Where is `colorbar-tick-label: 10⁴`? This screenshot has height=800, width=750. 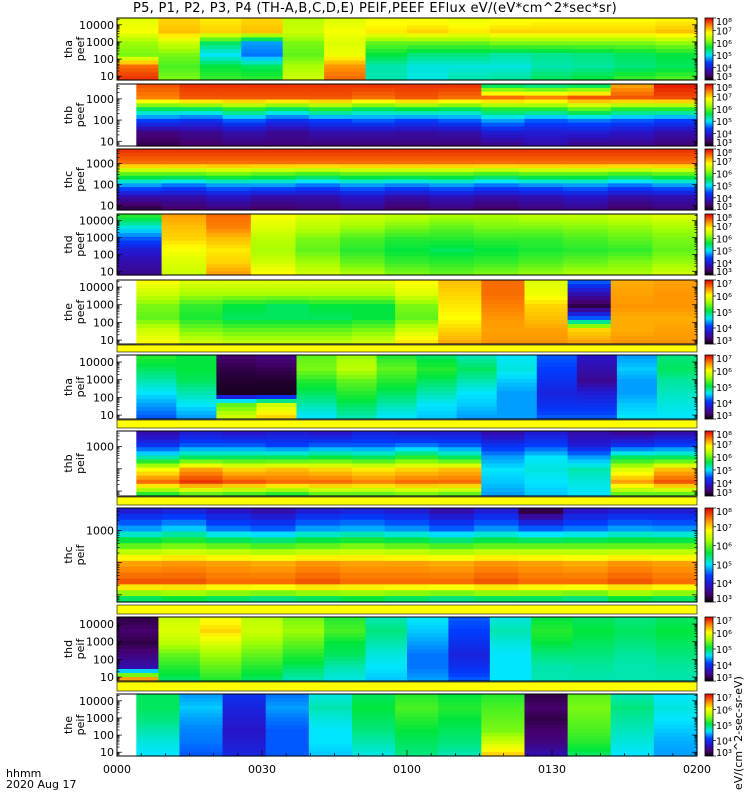 colorbar-tick-label: 10⁴ is located at coordinates (724, 199).